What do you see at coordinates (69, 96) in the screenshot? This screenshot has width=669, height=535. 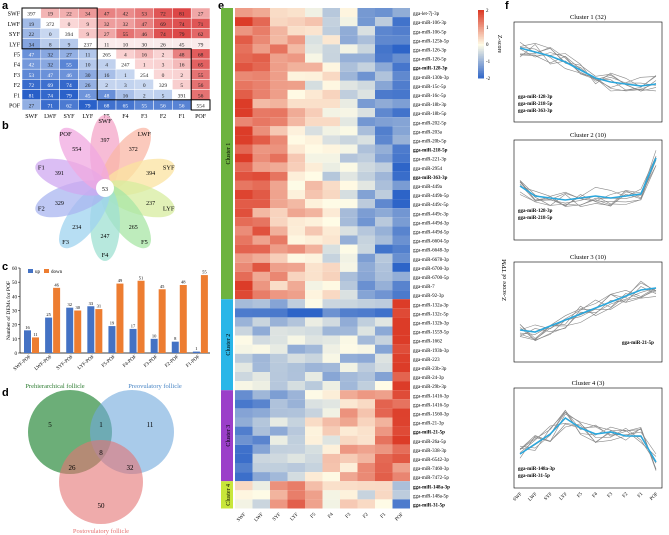 I see `heatmap-cell-value: 79` at bounding box center [69, 96].